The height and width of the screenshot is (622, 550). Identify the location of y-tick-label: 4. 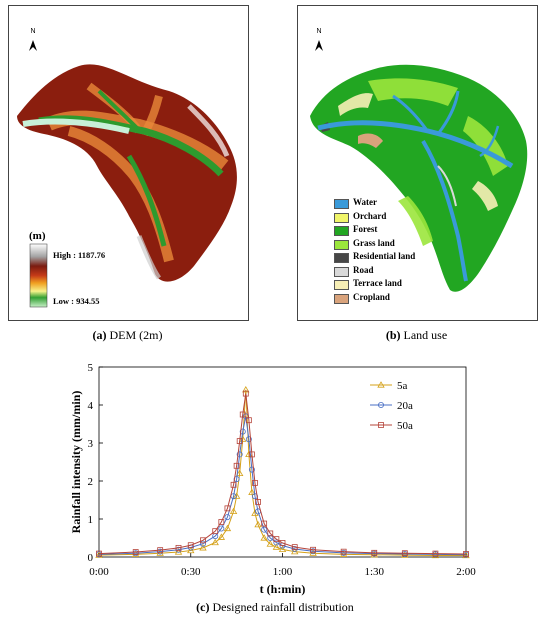
(91, 406).